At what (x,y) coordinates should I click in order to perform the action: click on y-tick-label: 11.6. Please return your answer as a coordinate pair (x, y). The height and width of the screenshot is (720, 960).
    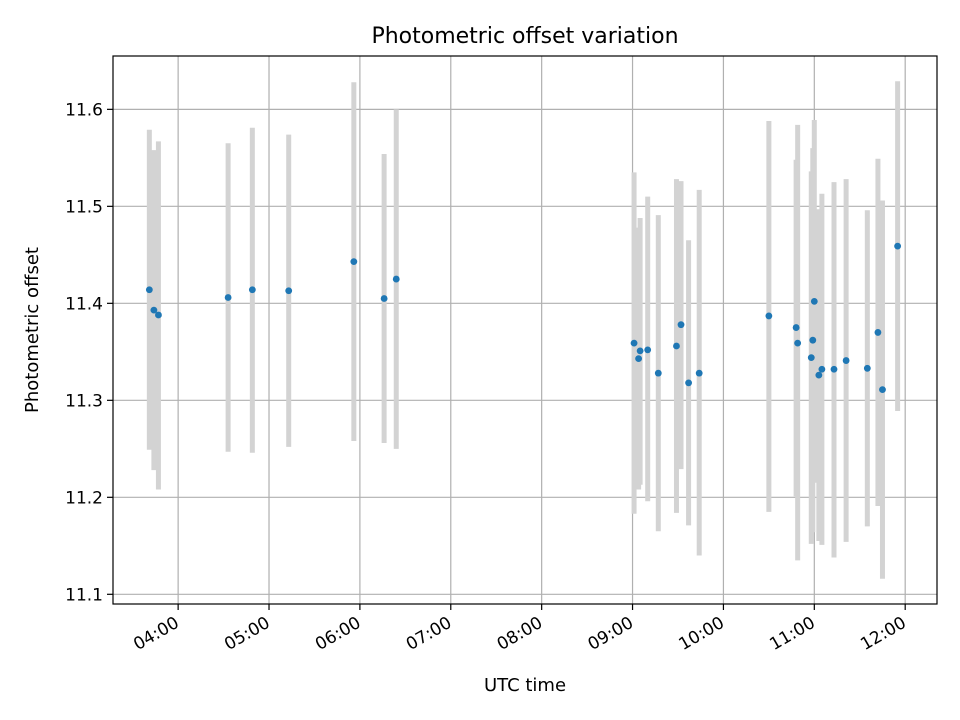
    Looking at the image, I should click on (84, 110).